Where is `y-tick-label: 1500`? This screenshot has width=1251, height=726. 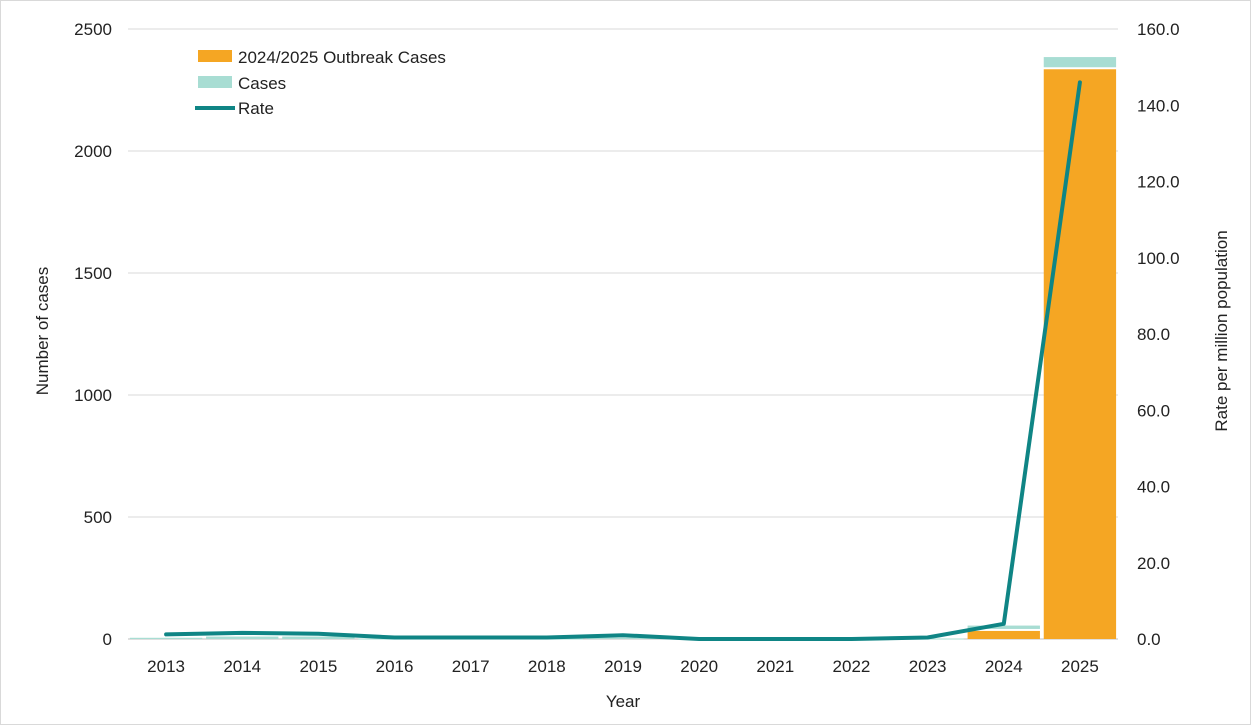
y-tick-label: 1500 is located at coordinates (93, 273).